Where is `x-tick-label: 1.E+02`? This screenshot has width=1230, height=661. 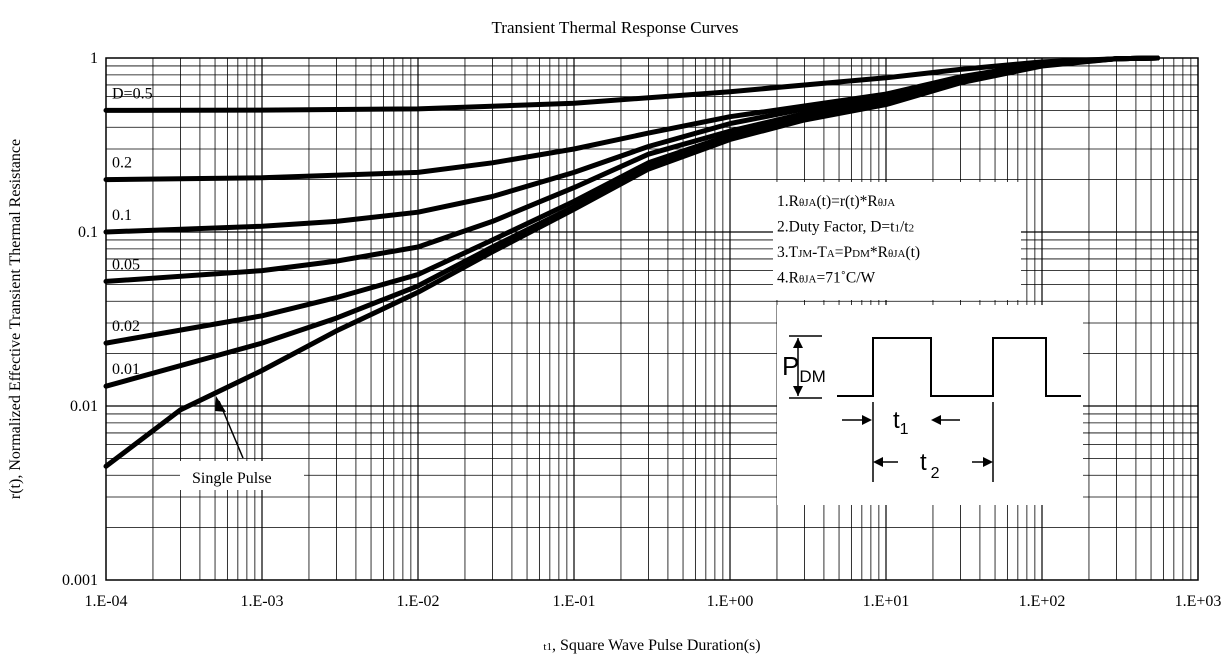
x-tick-label: 1.E+02 is located at coordinates (1042, 601).